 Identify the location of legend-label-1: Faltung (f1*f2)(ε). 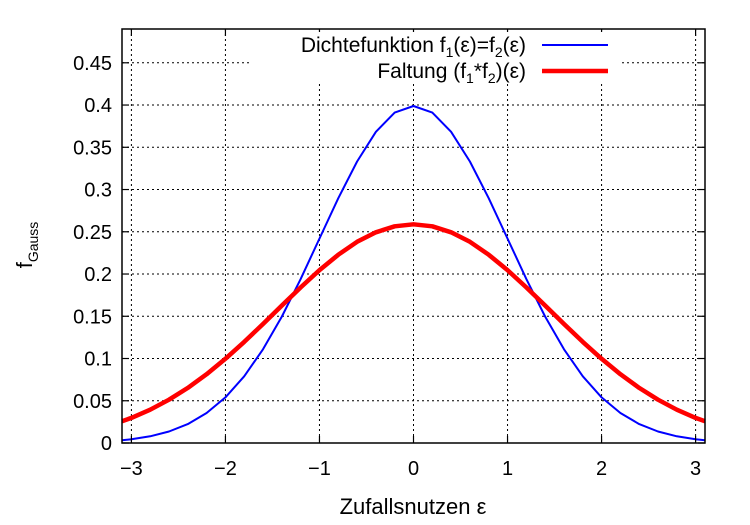
(451, 73).